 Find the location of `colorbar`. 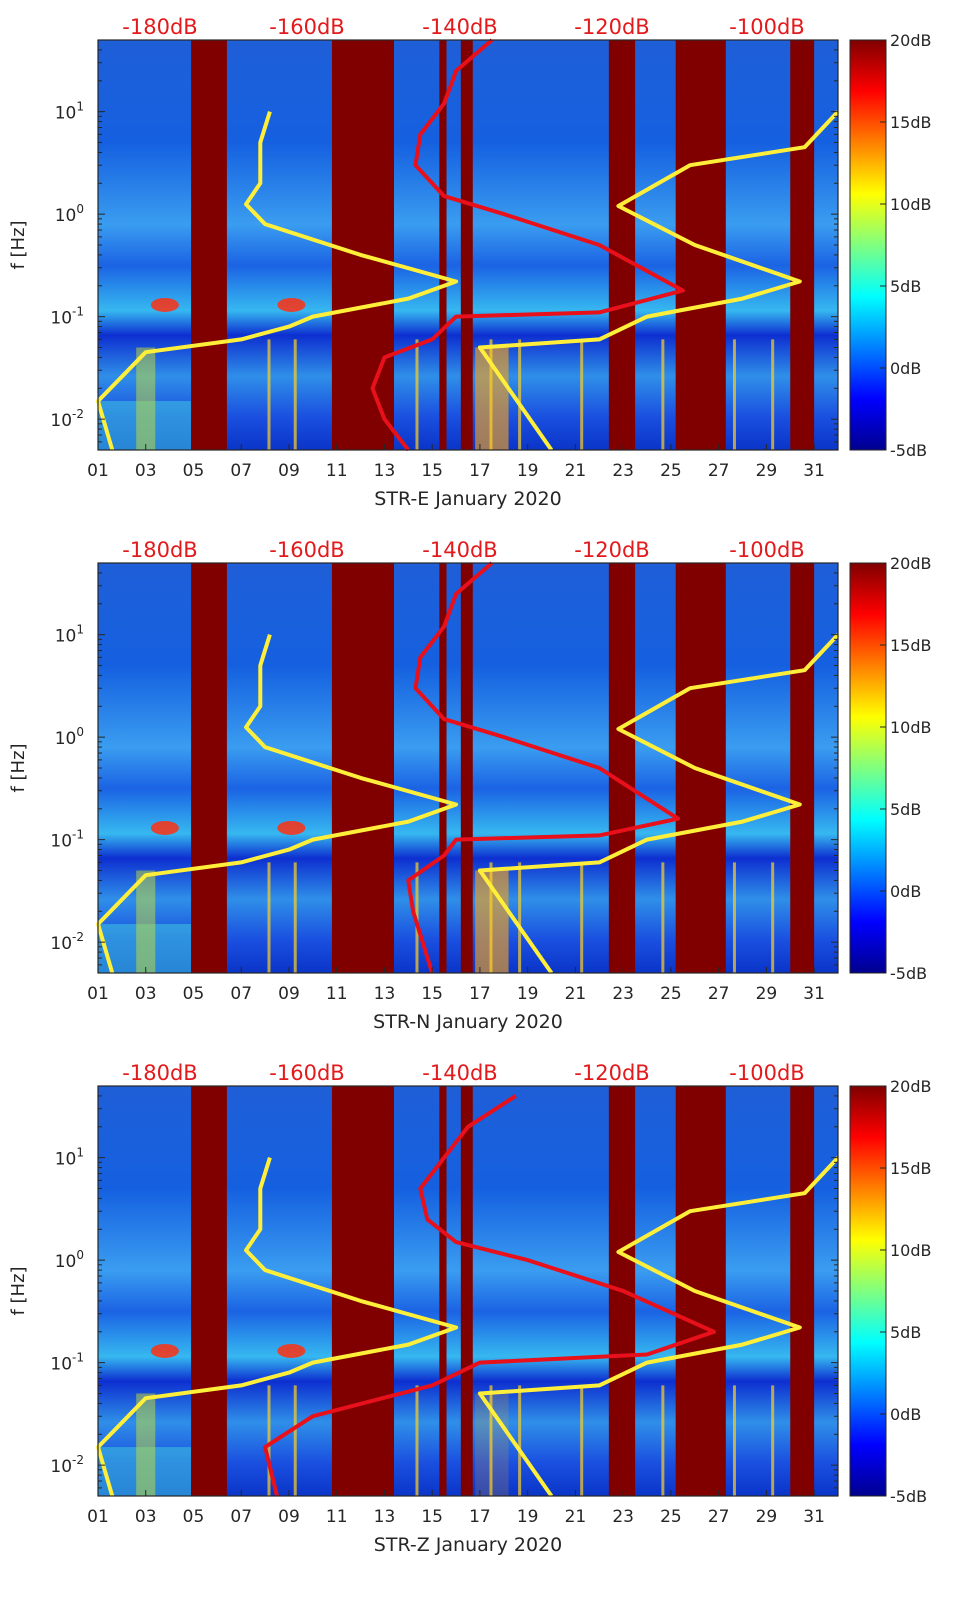

colorbar is located at coordinates (868, 245).